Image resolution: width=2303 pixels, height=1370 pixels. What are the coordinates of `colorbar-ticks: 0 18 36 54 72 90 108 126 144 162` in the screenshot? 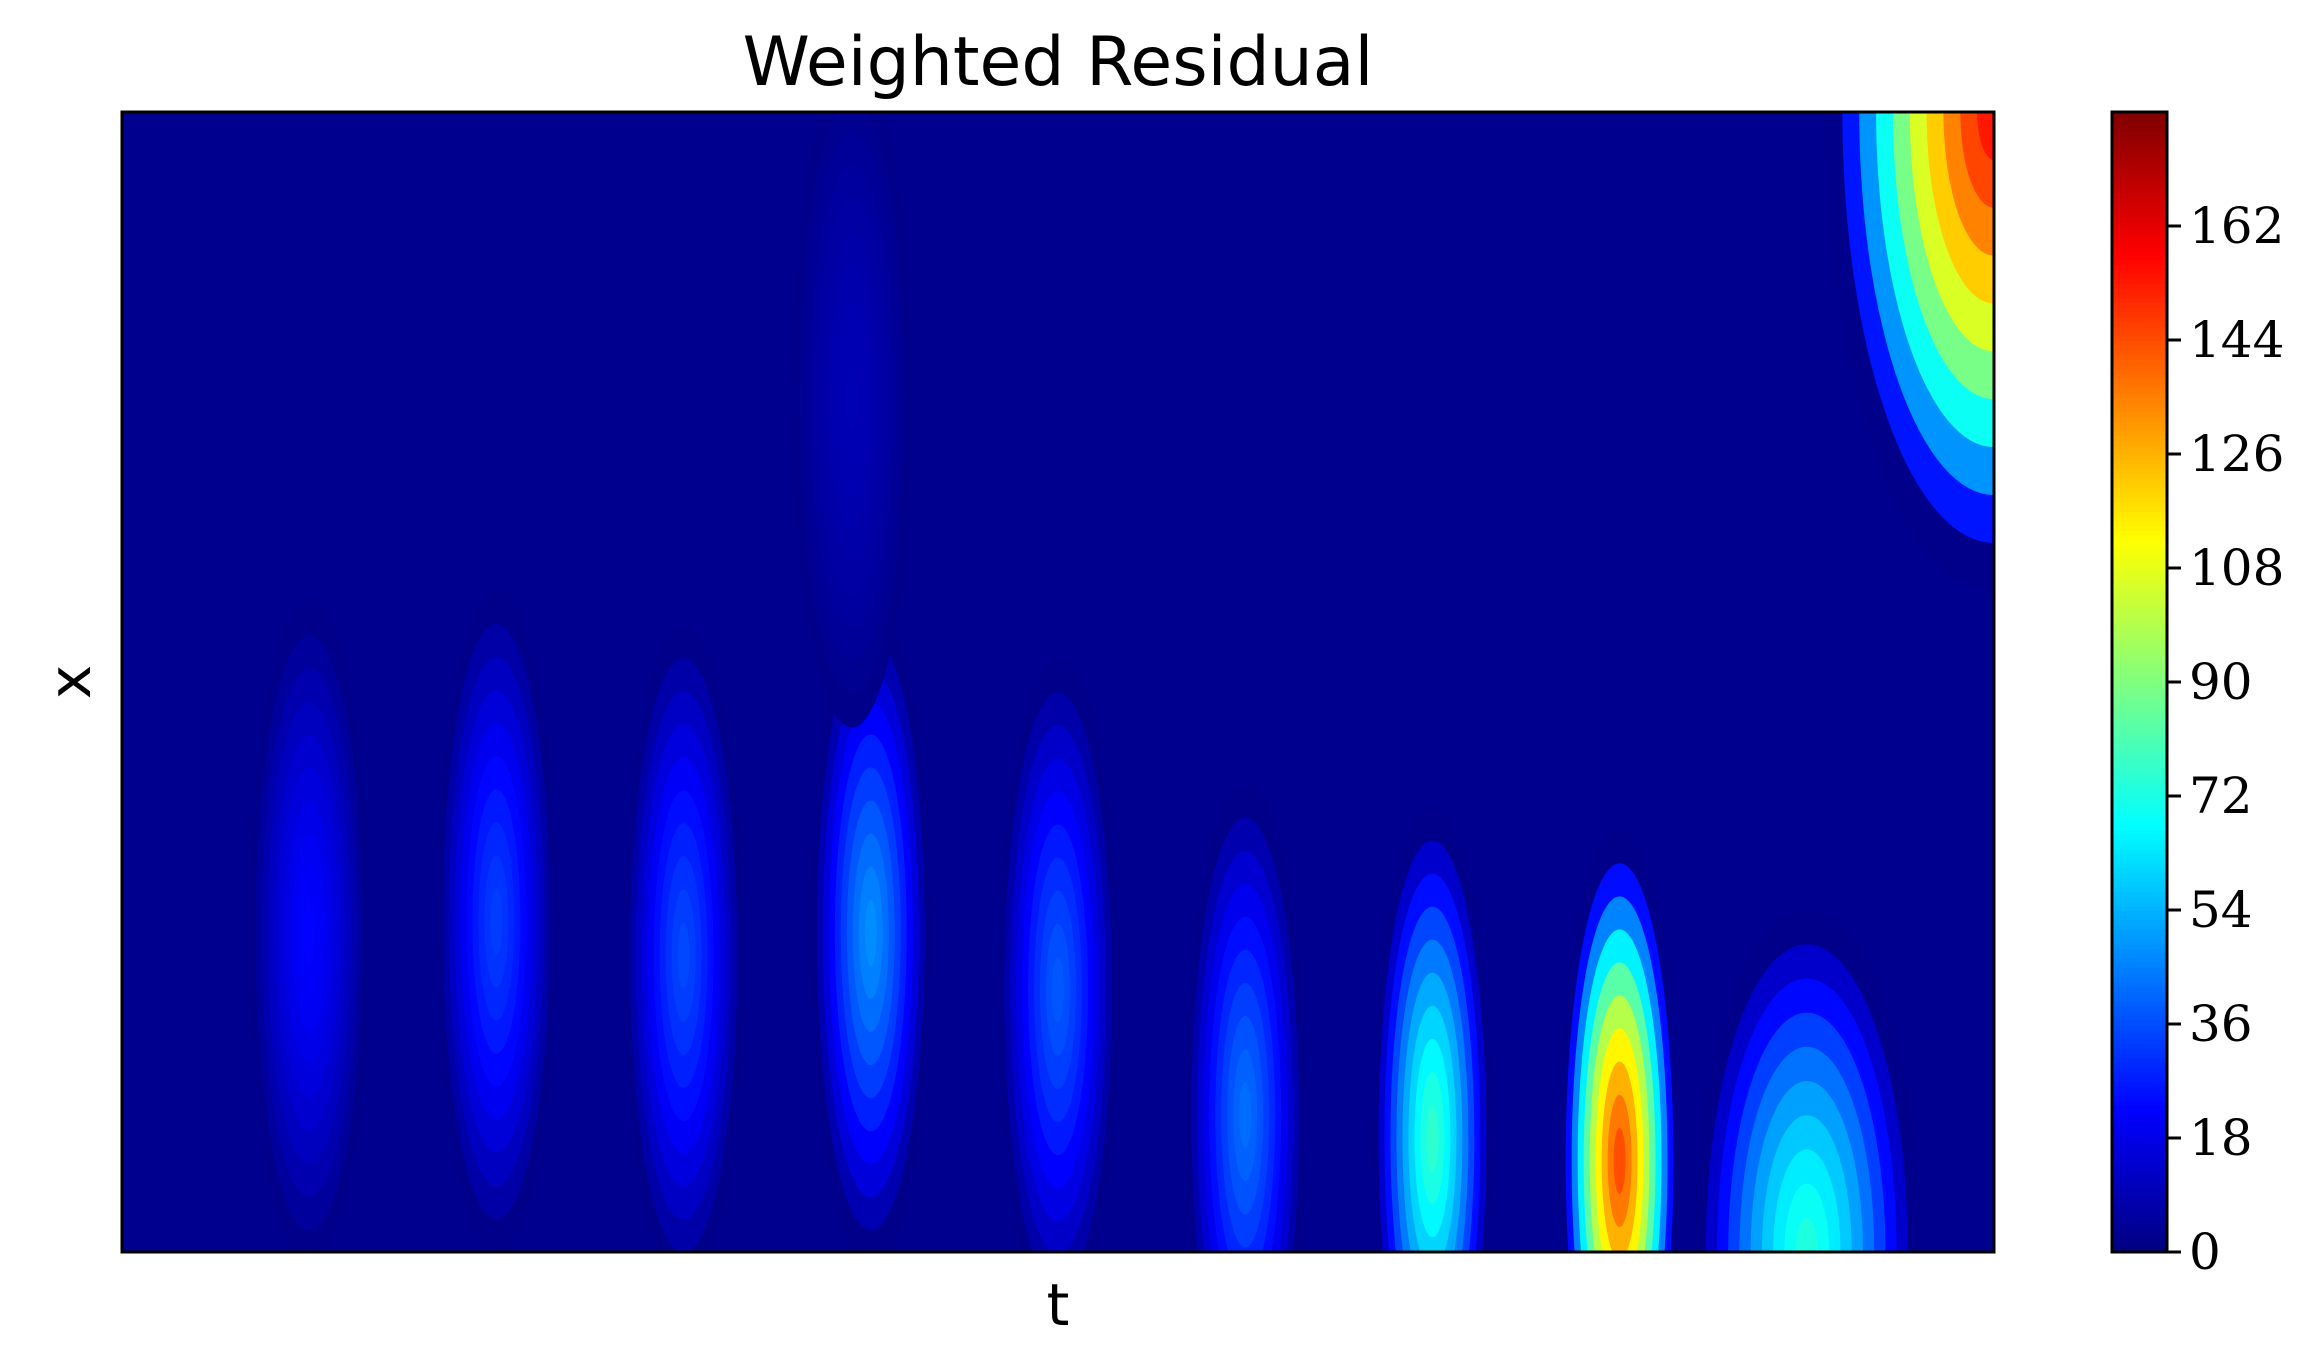 It's located at (2225, 739).